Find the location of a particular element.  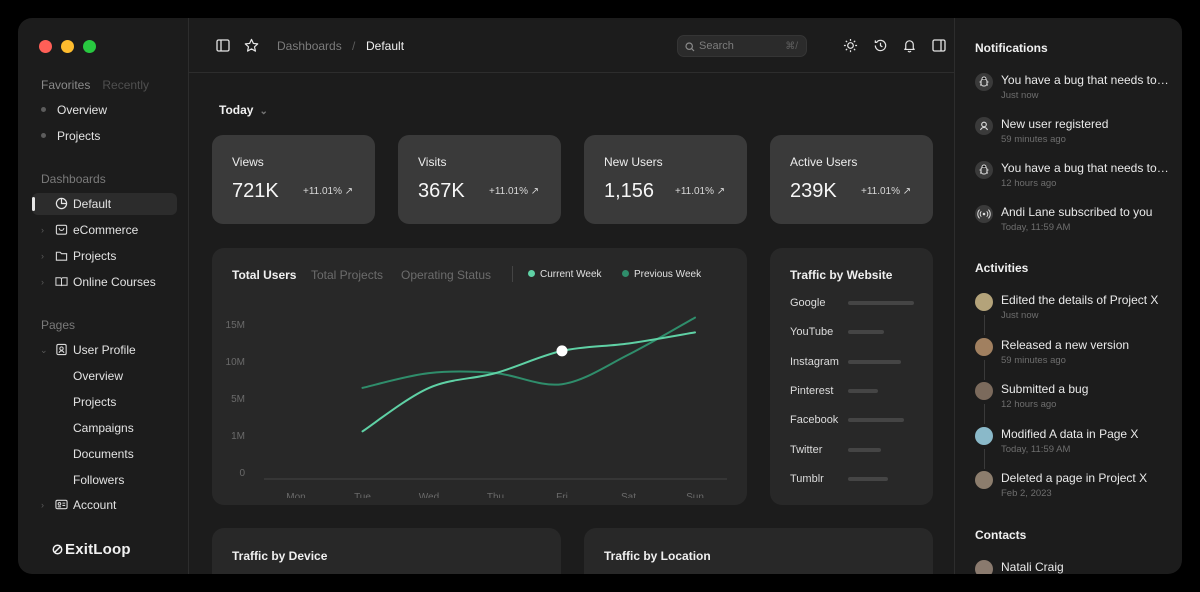

traffic-device-panel: Traffic by Device is located at coordinates (386, 551).